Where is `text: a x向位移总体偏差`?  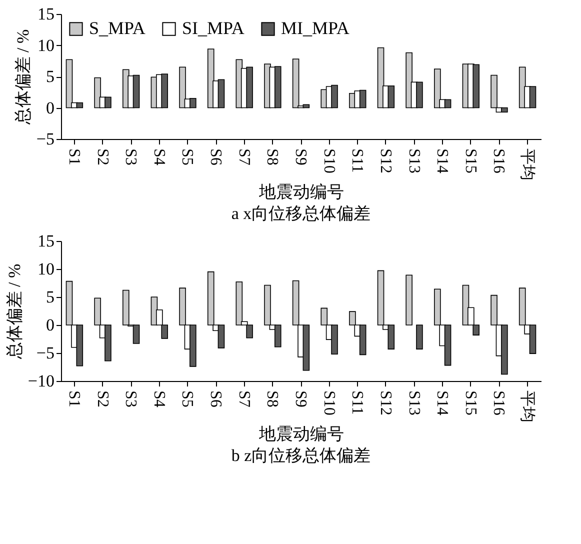
text: a x向位移总体偏差 is located at coordinates (301, 213).